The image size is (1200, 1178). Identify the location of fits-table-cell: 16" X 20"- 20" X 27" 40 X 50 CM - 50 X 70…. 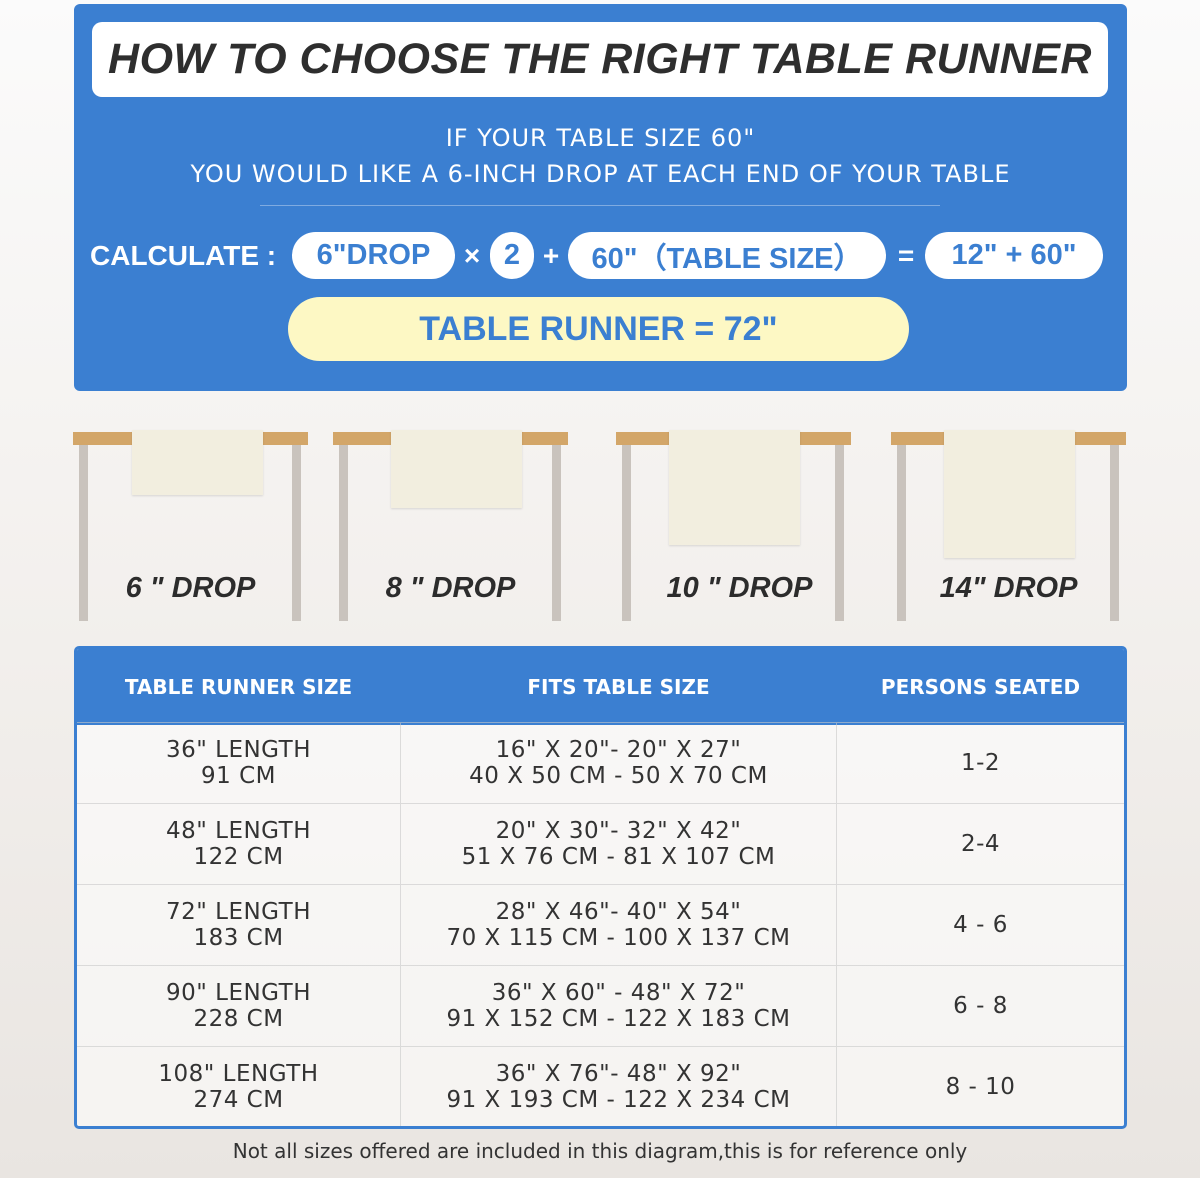
(618, 763).